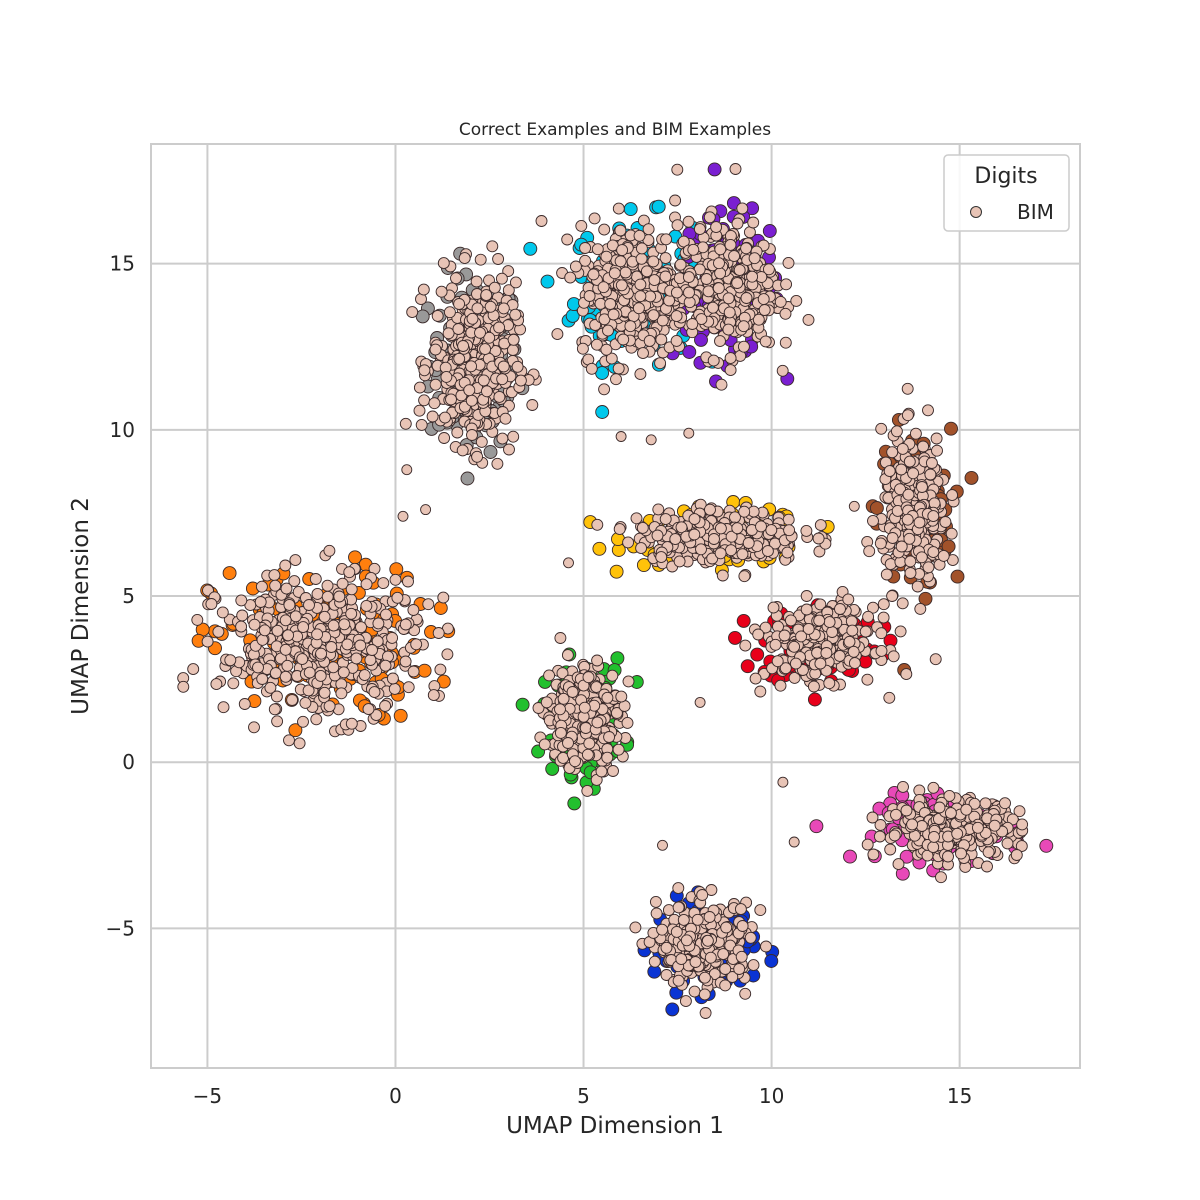 Image resolution: width=1200 pixels, height=1200 pixels. Describe the element at coordinates (701, 339) in the screenshot. I see `correct-point-cluster-top-purple` at that location.